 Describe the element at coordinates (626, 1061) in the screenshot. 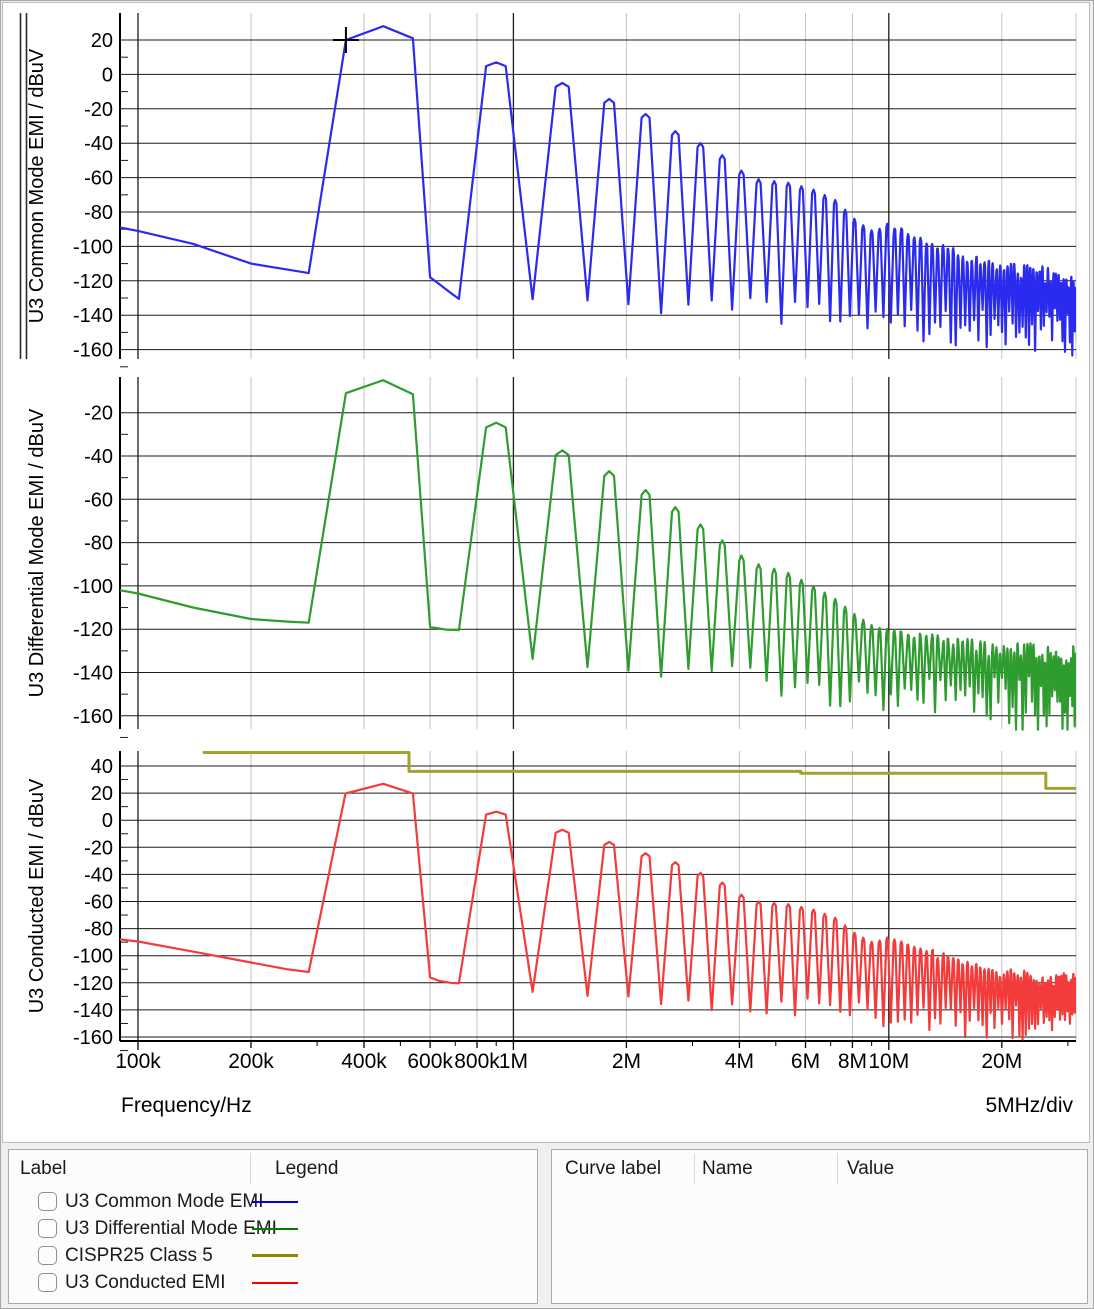

I see `x-tick-label: 2M` at that location.